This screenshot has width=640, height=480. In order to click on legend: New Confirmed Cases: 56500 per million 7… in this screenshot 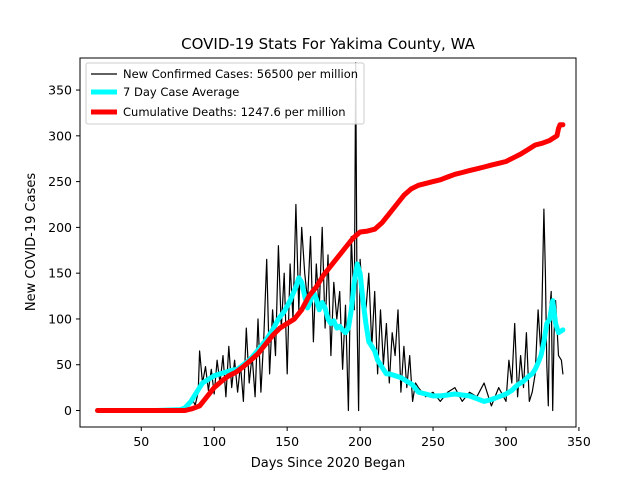, I will do `click(225, 93)`.